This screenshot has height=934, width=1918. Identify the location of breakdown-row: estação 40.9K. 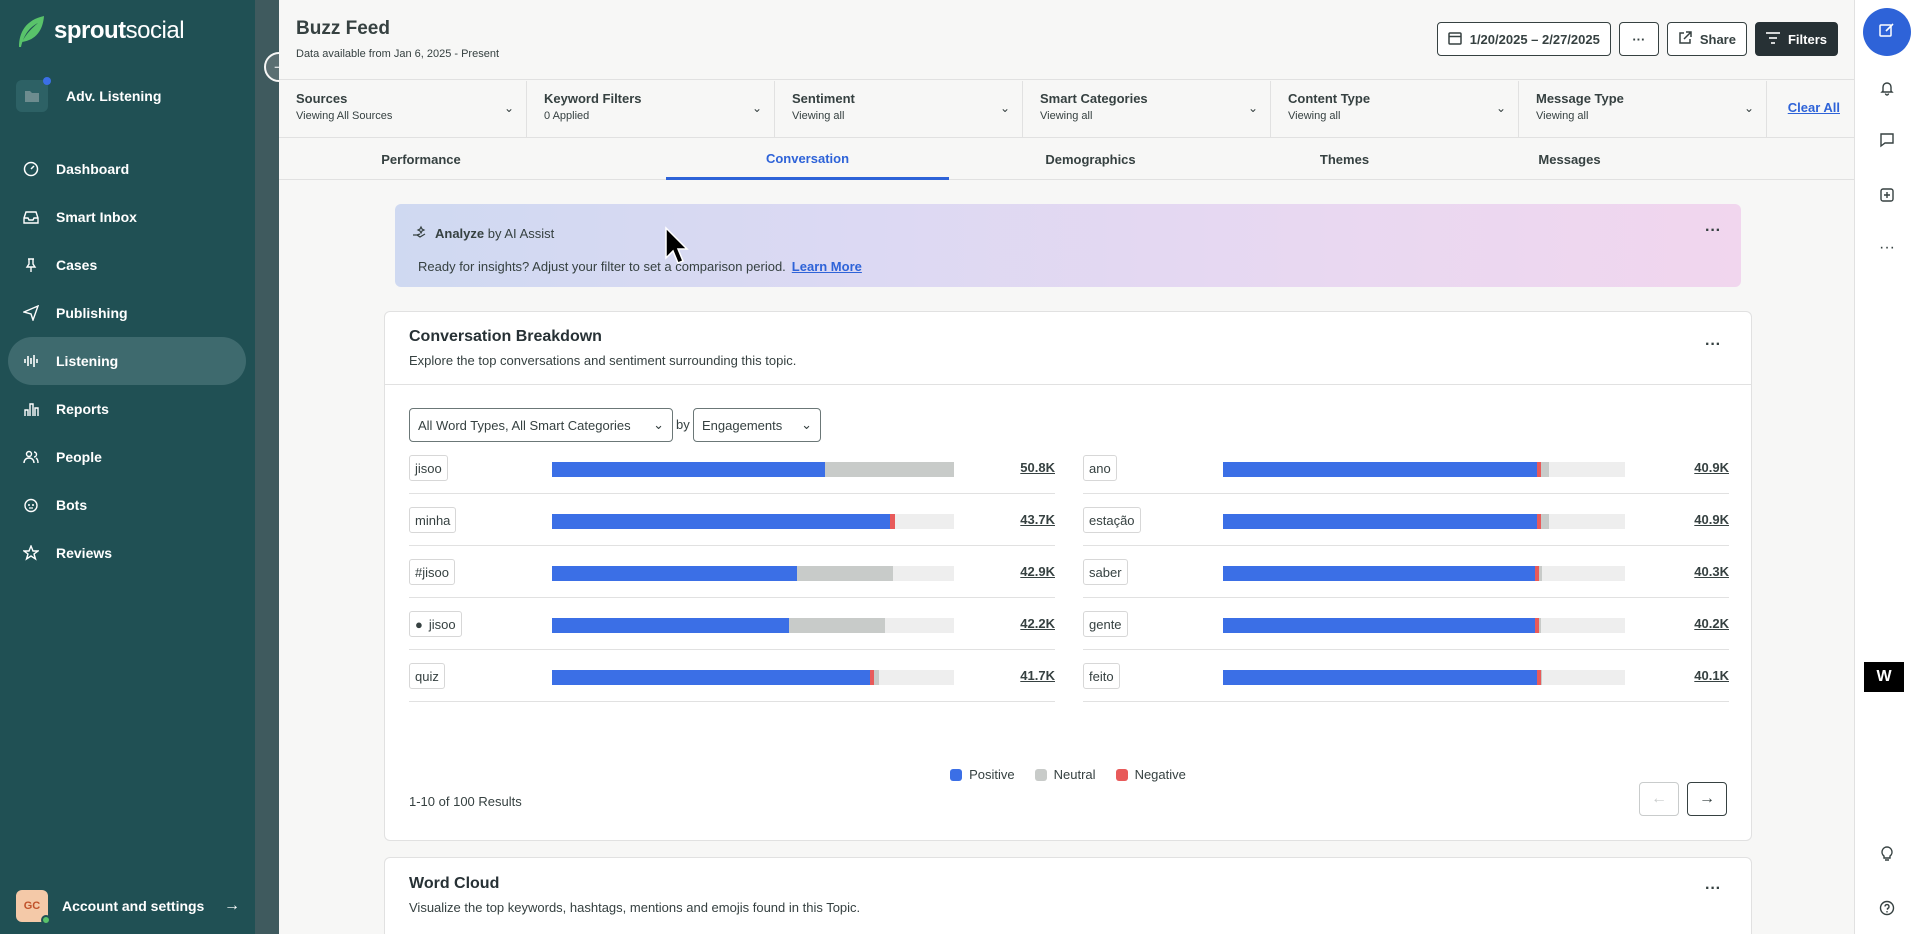
(1406, 520).